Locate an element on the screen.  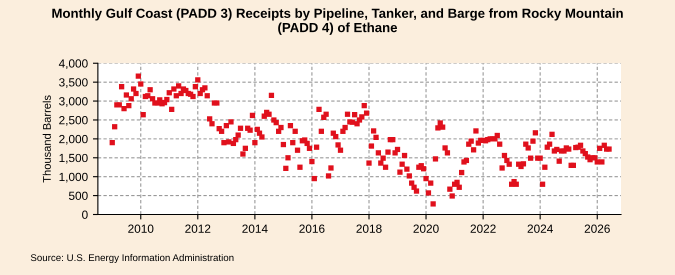
y-tick-label: 1,000 is located at coordinates (74, 177).